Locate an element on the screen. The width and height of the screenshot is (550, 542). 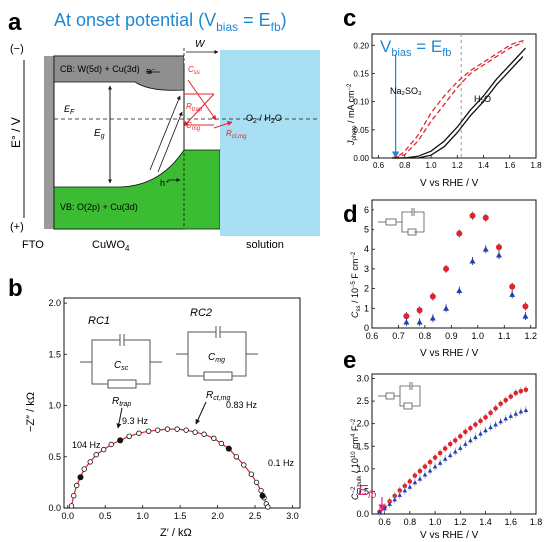
rct-label-a: Rct,mg is located at coordinates (236, 134).